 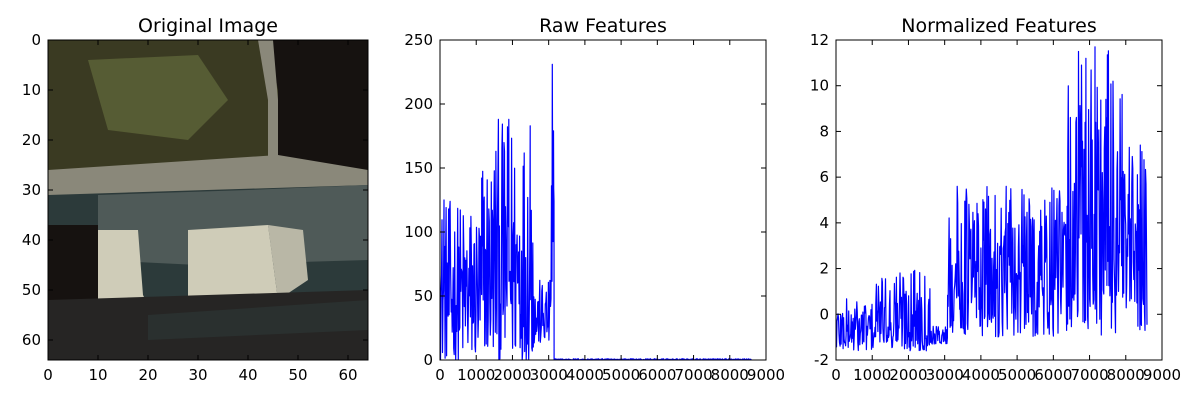 I want to click on image-light-panel-left, so click(x=125, y=272).